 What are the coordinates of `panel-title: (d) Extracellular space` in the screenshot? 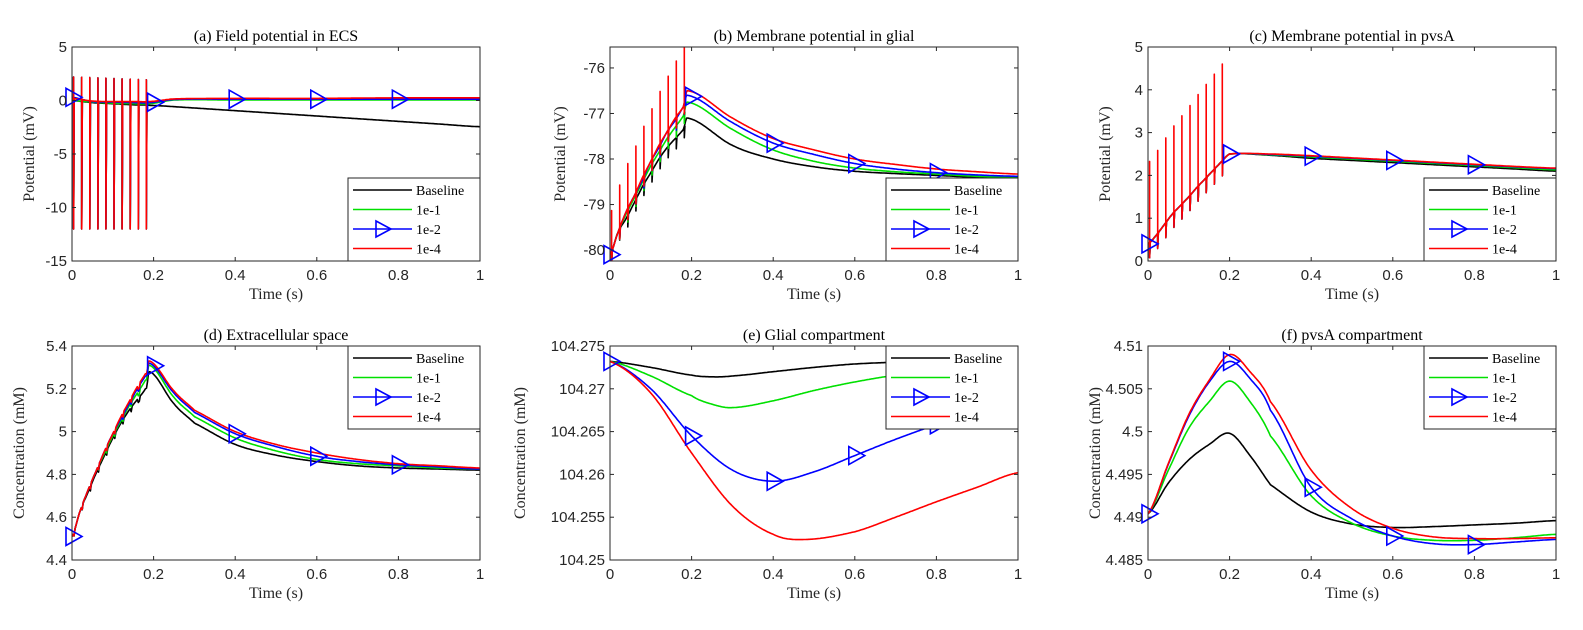 It's located at (276, 335).